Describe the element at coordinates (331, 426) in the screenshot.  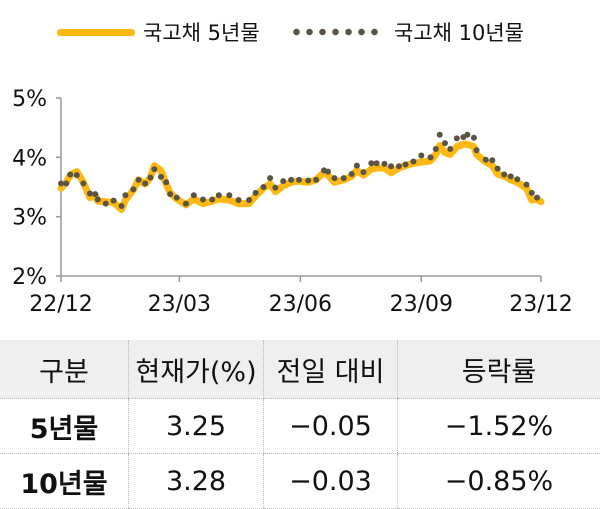
I see `table-cell: −0.05` at that location.